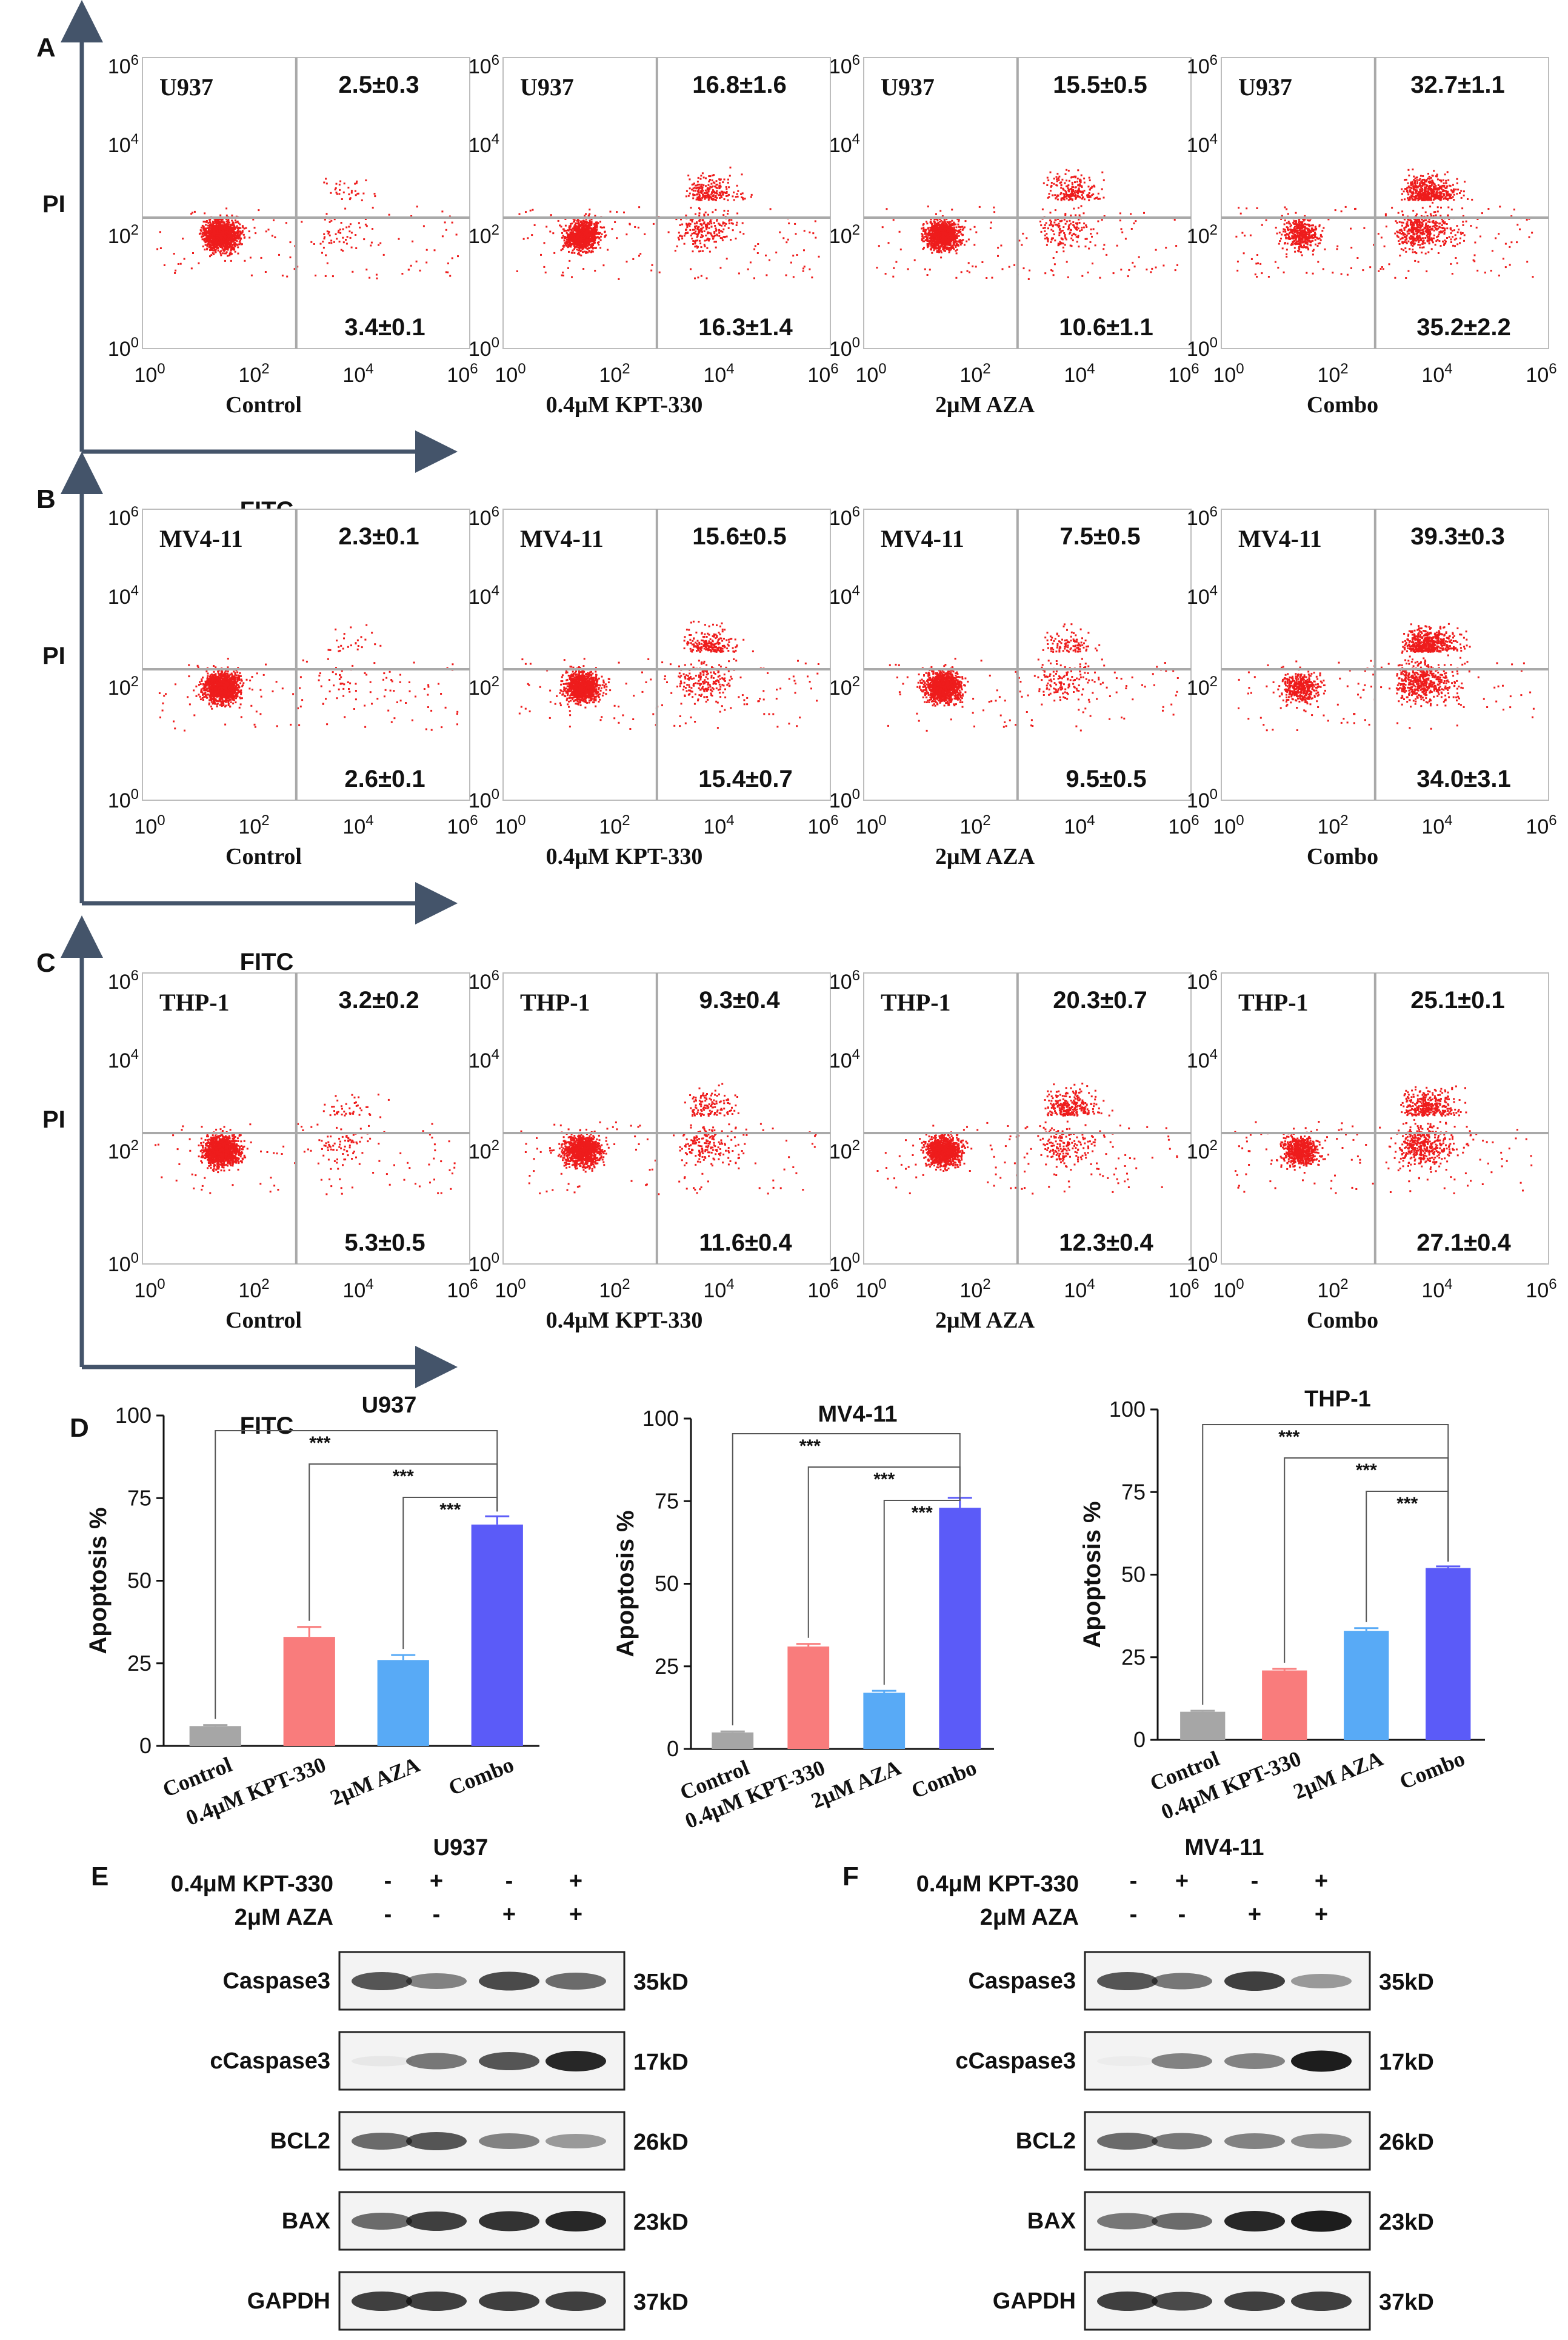 The height and width of the screenshot is (2340, 1568). What do you see at coordinates (1133, 1657) in the screenshot?
I see `y-tick-label: 25` at bounding box center [1133, 1657].